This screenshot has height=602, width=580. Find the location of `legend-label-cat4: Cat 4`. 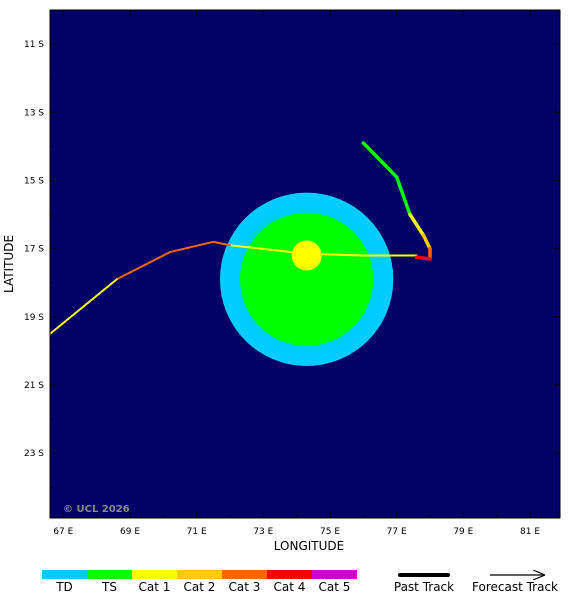

legend-label-cat4: Cat 4 is located at coordinates (290, 587).